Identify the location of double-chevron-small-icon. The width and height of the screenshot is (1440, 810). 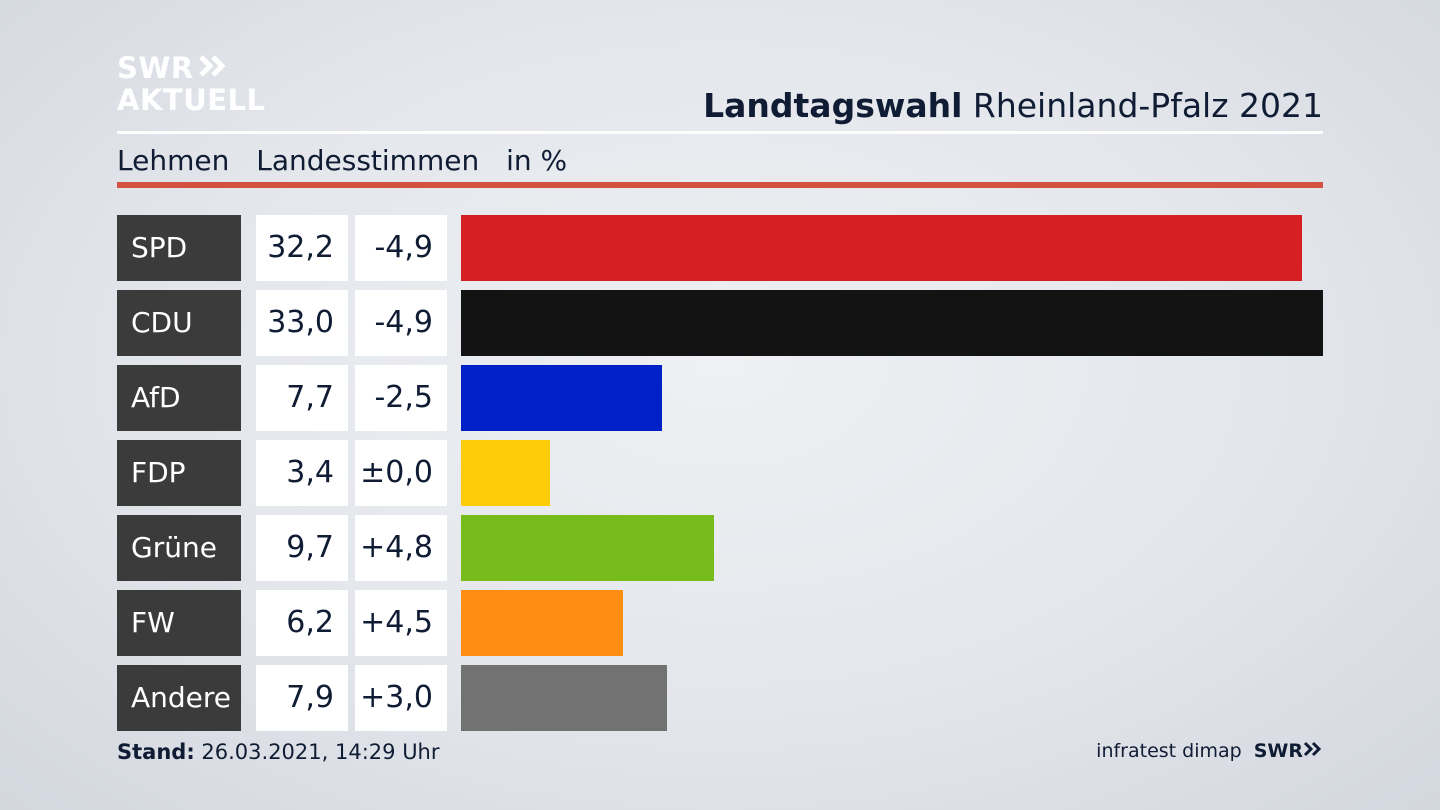
(1313, 751).